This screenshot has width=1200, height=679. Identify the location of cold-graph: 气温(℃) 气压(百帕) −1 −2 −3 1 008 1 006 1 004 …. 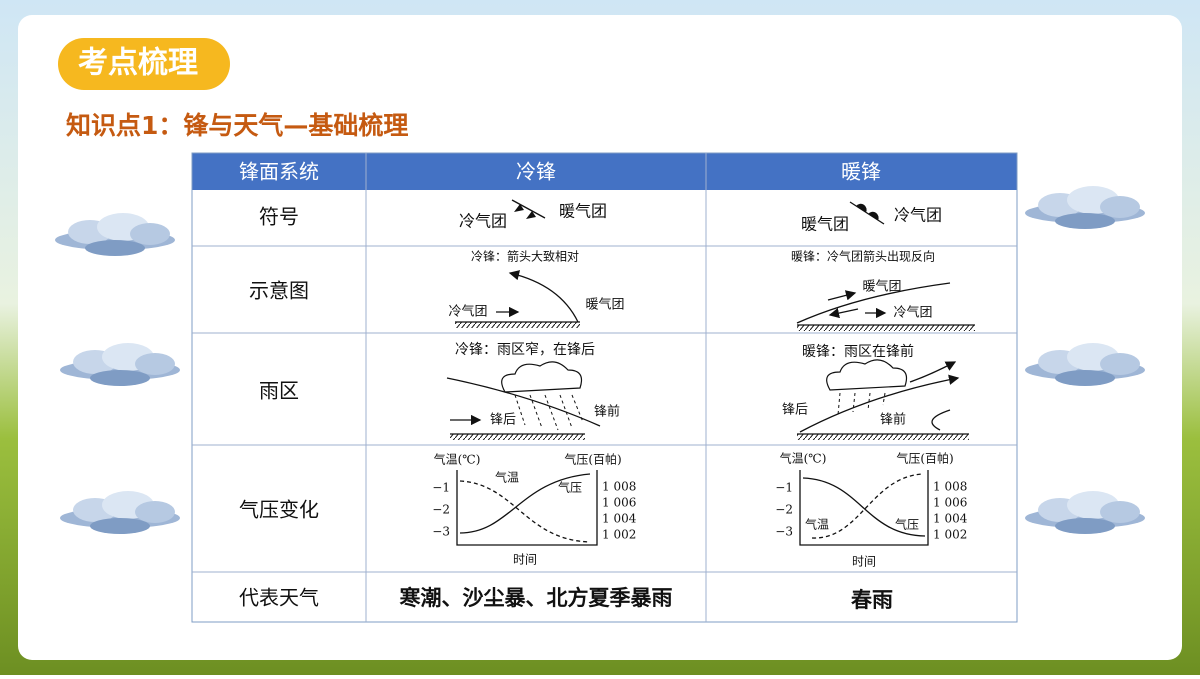
(534, 509).